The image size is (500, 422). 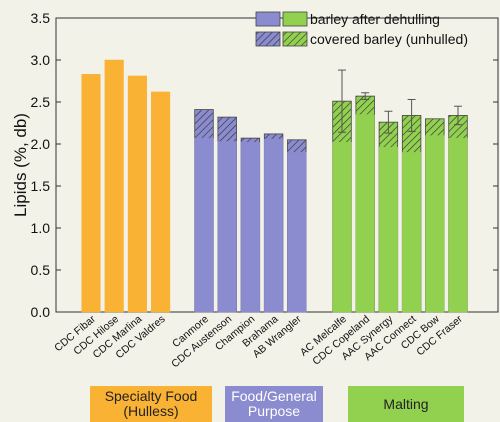 What do you see at coordinates (227, 227) in the screenshot?
I see `bar-dehulled-food-cdc-austenson` at bounding box center [227, 227].